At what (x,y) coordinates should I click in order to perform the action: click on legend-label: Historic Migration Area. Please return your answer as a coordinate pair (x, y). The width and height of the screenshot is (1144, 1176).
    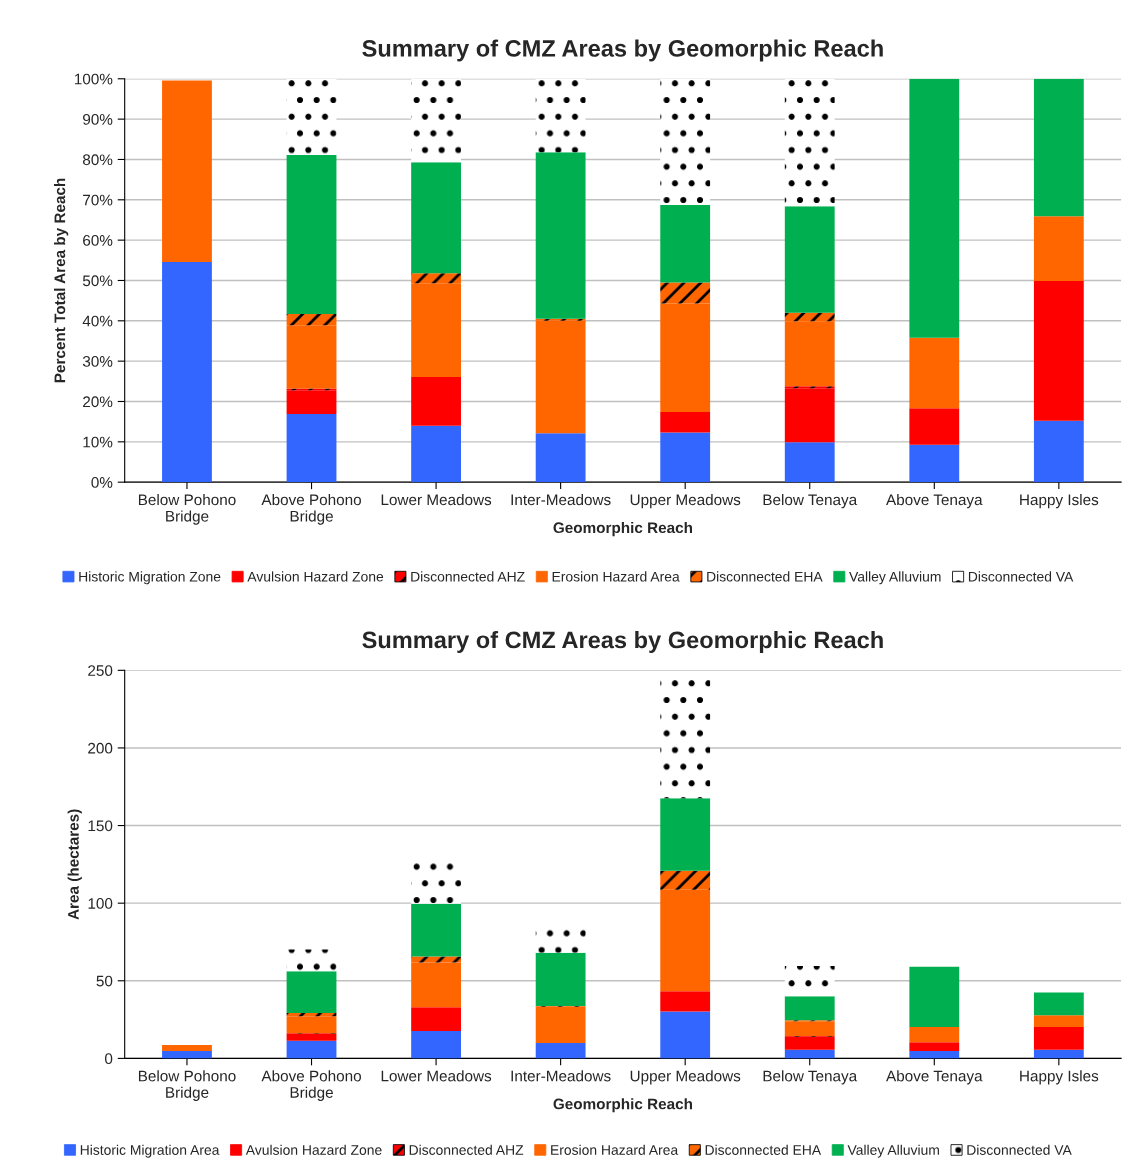
    Looking at the image, I should click on (150, 1151).